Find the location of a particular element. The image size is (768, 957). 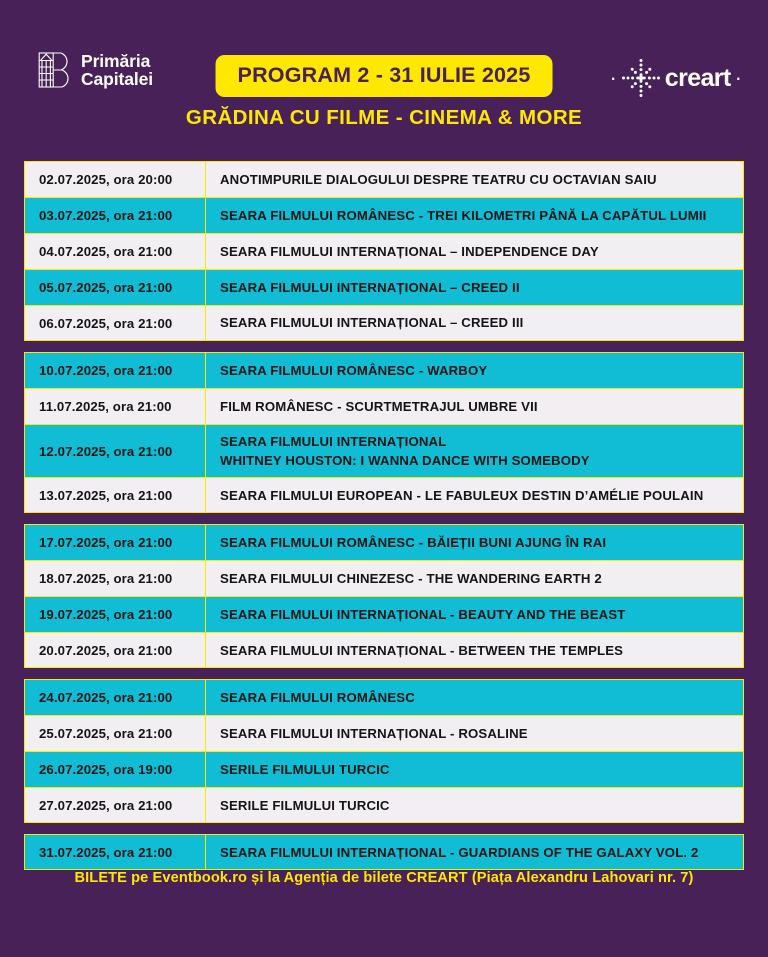

event-datetime: 26.07.2025, ora 19:00 is located at coordinates (115, 770).